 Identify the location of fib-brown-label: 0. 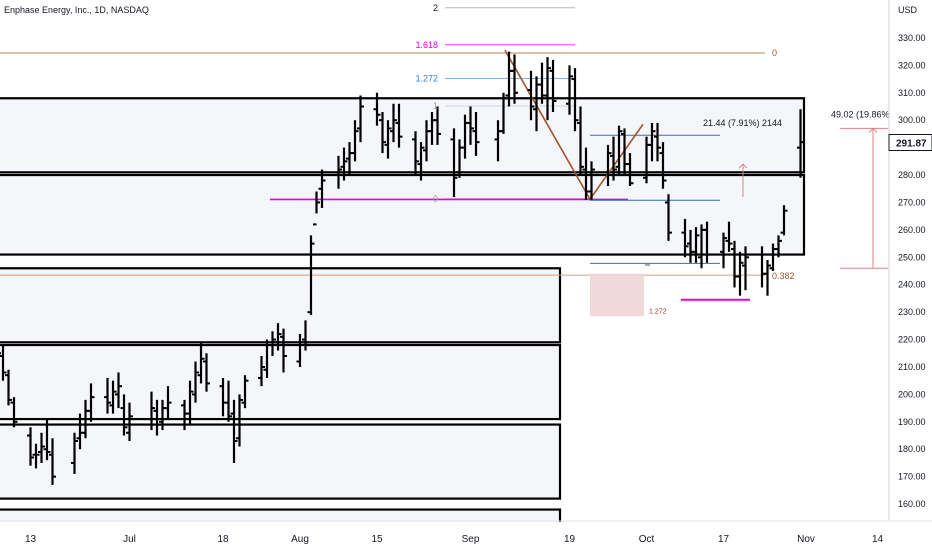
(774, 53).